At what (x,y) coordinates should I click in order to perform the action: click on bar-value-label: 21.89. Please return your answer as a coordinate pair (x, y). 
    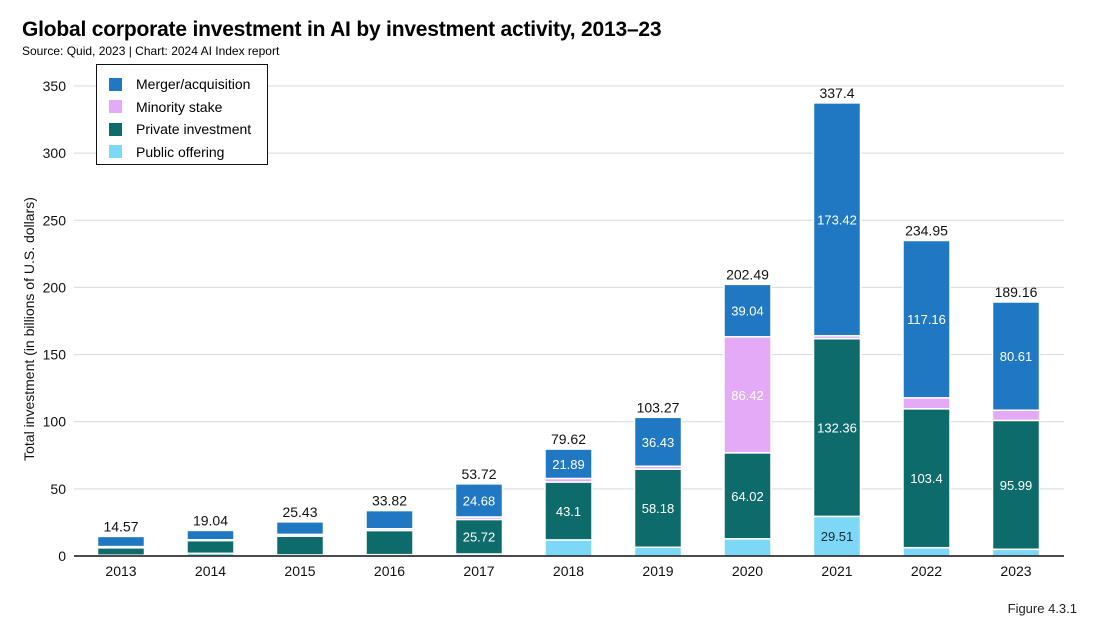
    Looking at the image, I should click on (568, 464).